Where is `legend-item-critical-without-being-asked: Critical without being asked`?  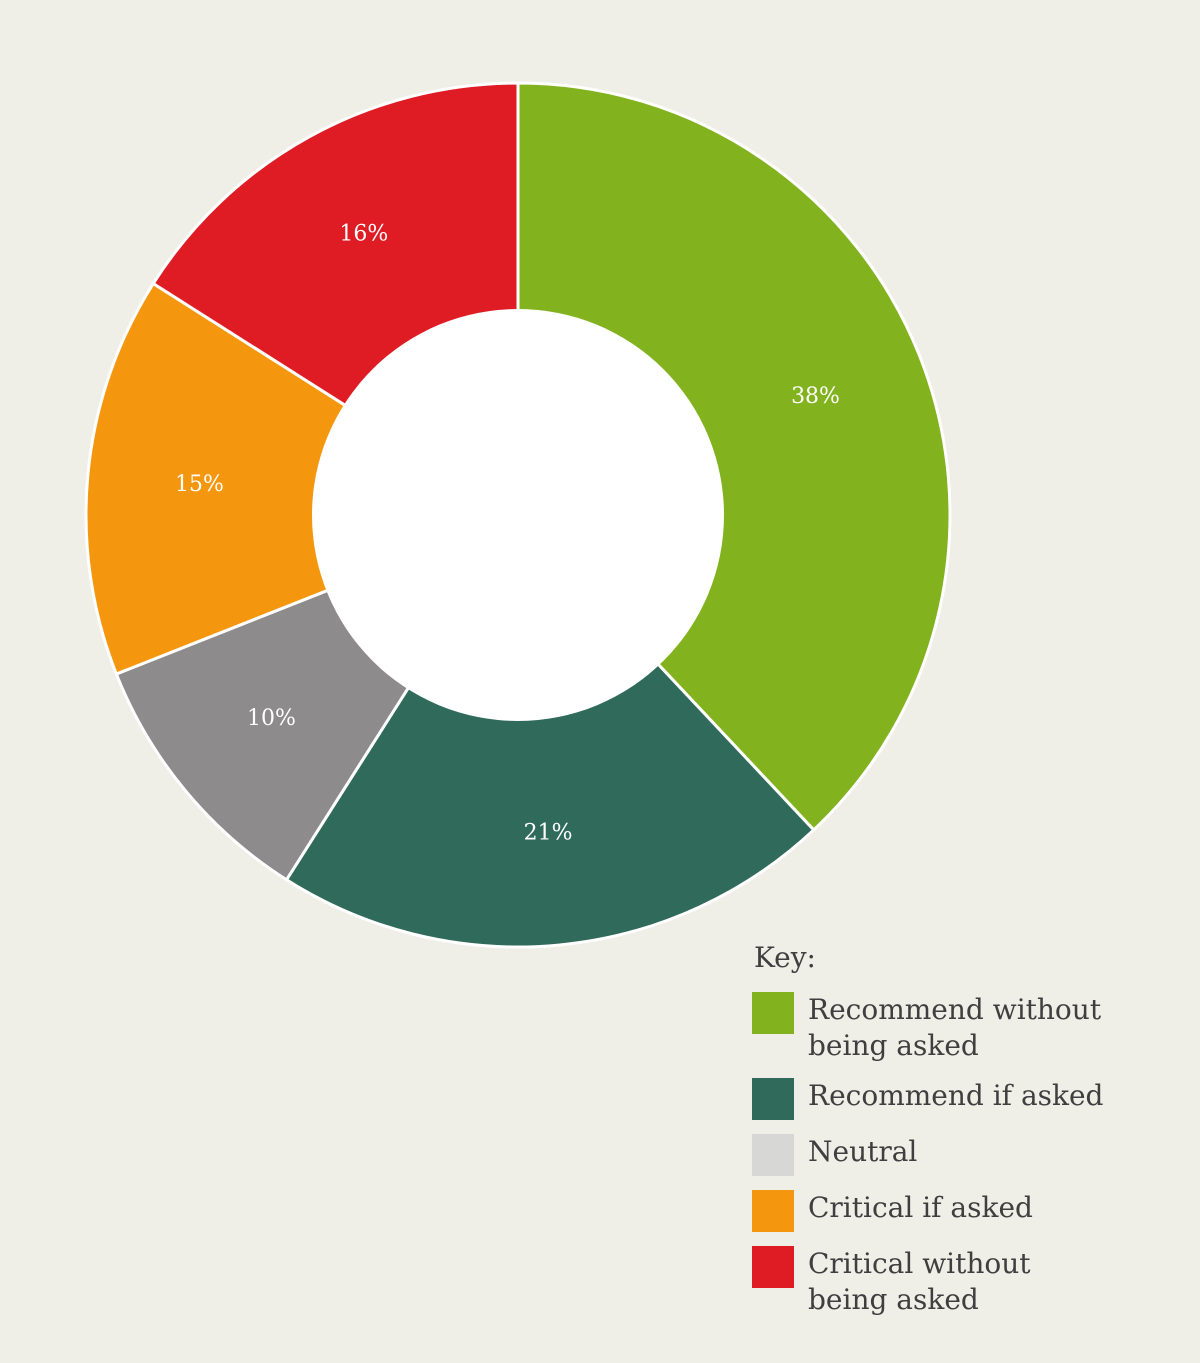
legend-item-critical-without-being-asked: Critical without being asked is located at coordinates (967, 1282).